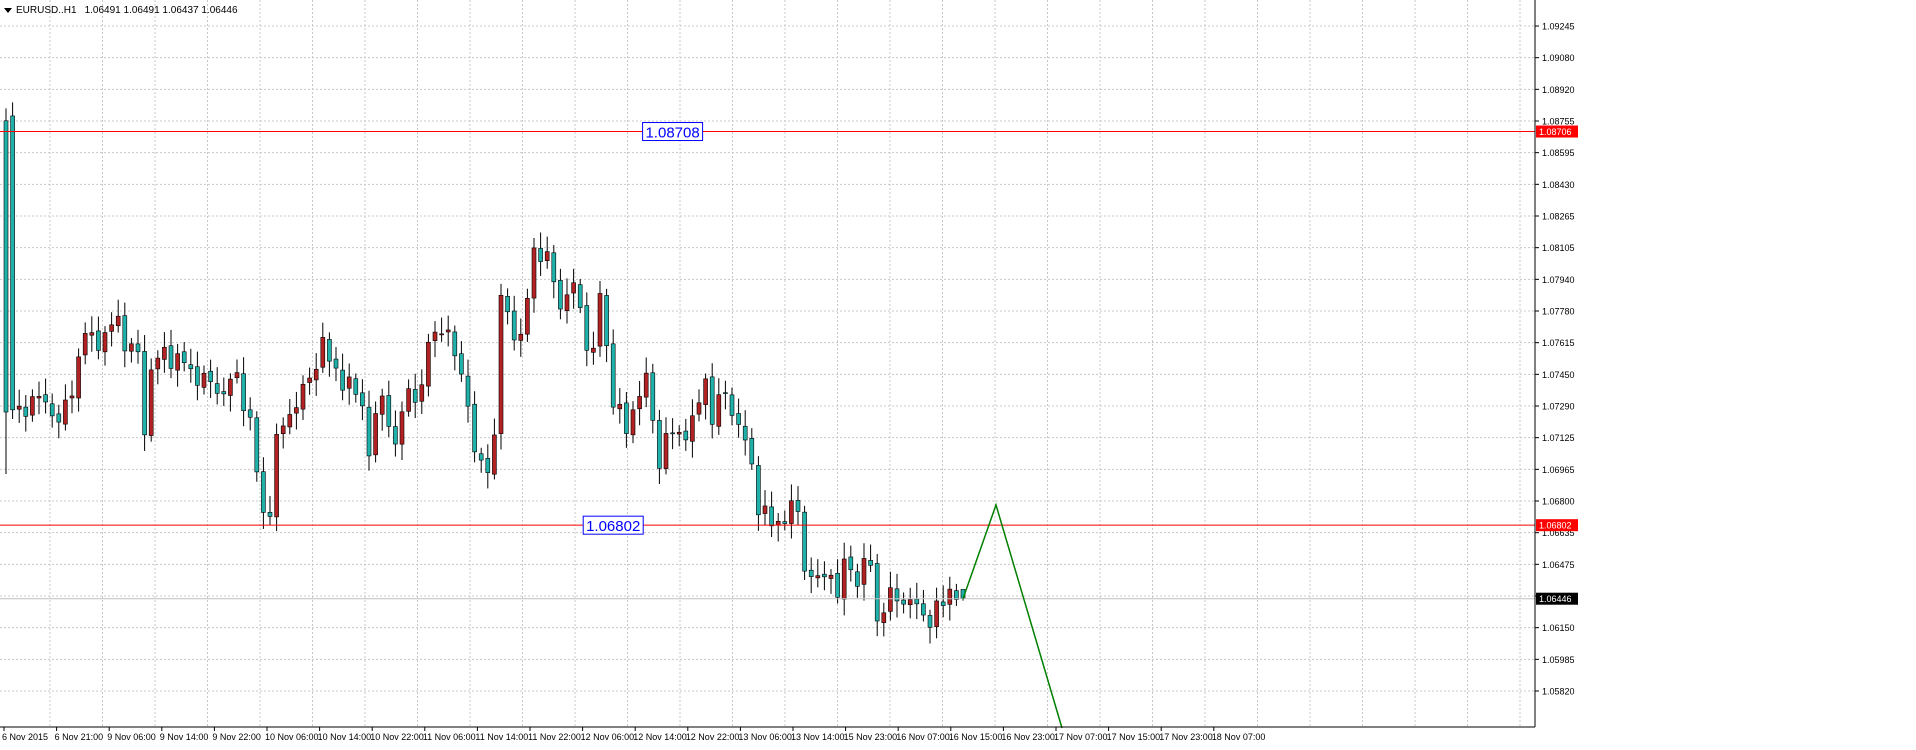 The image size is (1916, 750). Describe the element at coordinates (46, 10) in the screenshot. I see `symbol-label: EURUSD..H1` at that location.